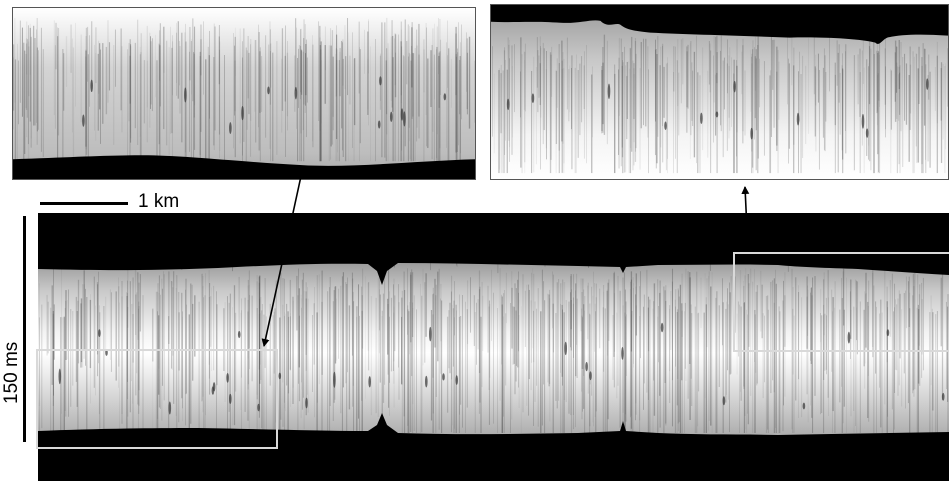 This screenshot has height=481, width=949. What do you see at coordinates (841, 302) in the screenshot?
I see `highlight-box-right` at bounding box center [841, 302].